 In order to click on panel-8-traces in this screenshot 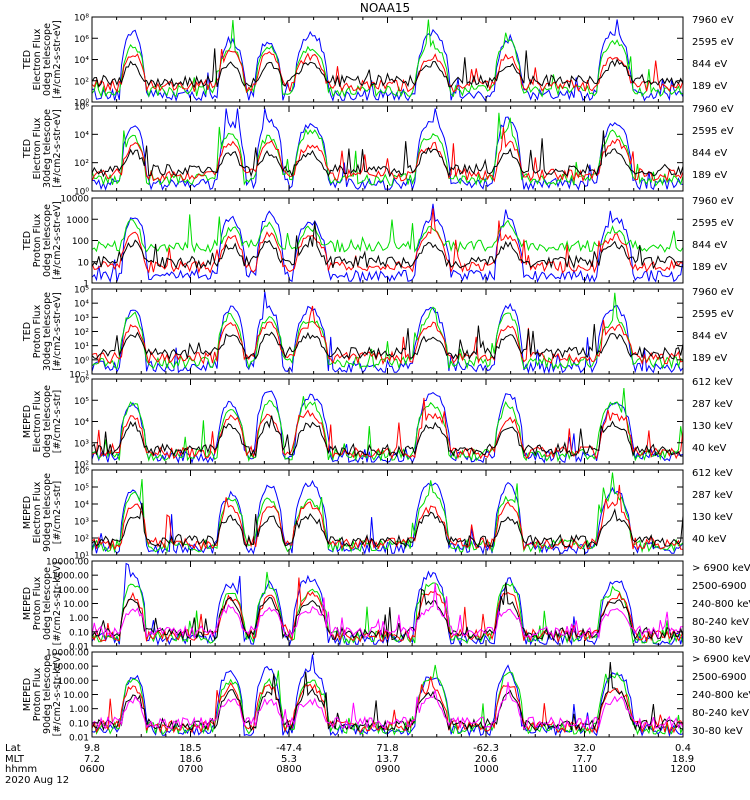, I will do `click(387, 695)`.